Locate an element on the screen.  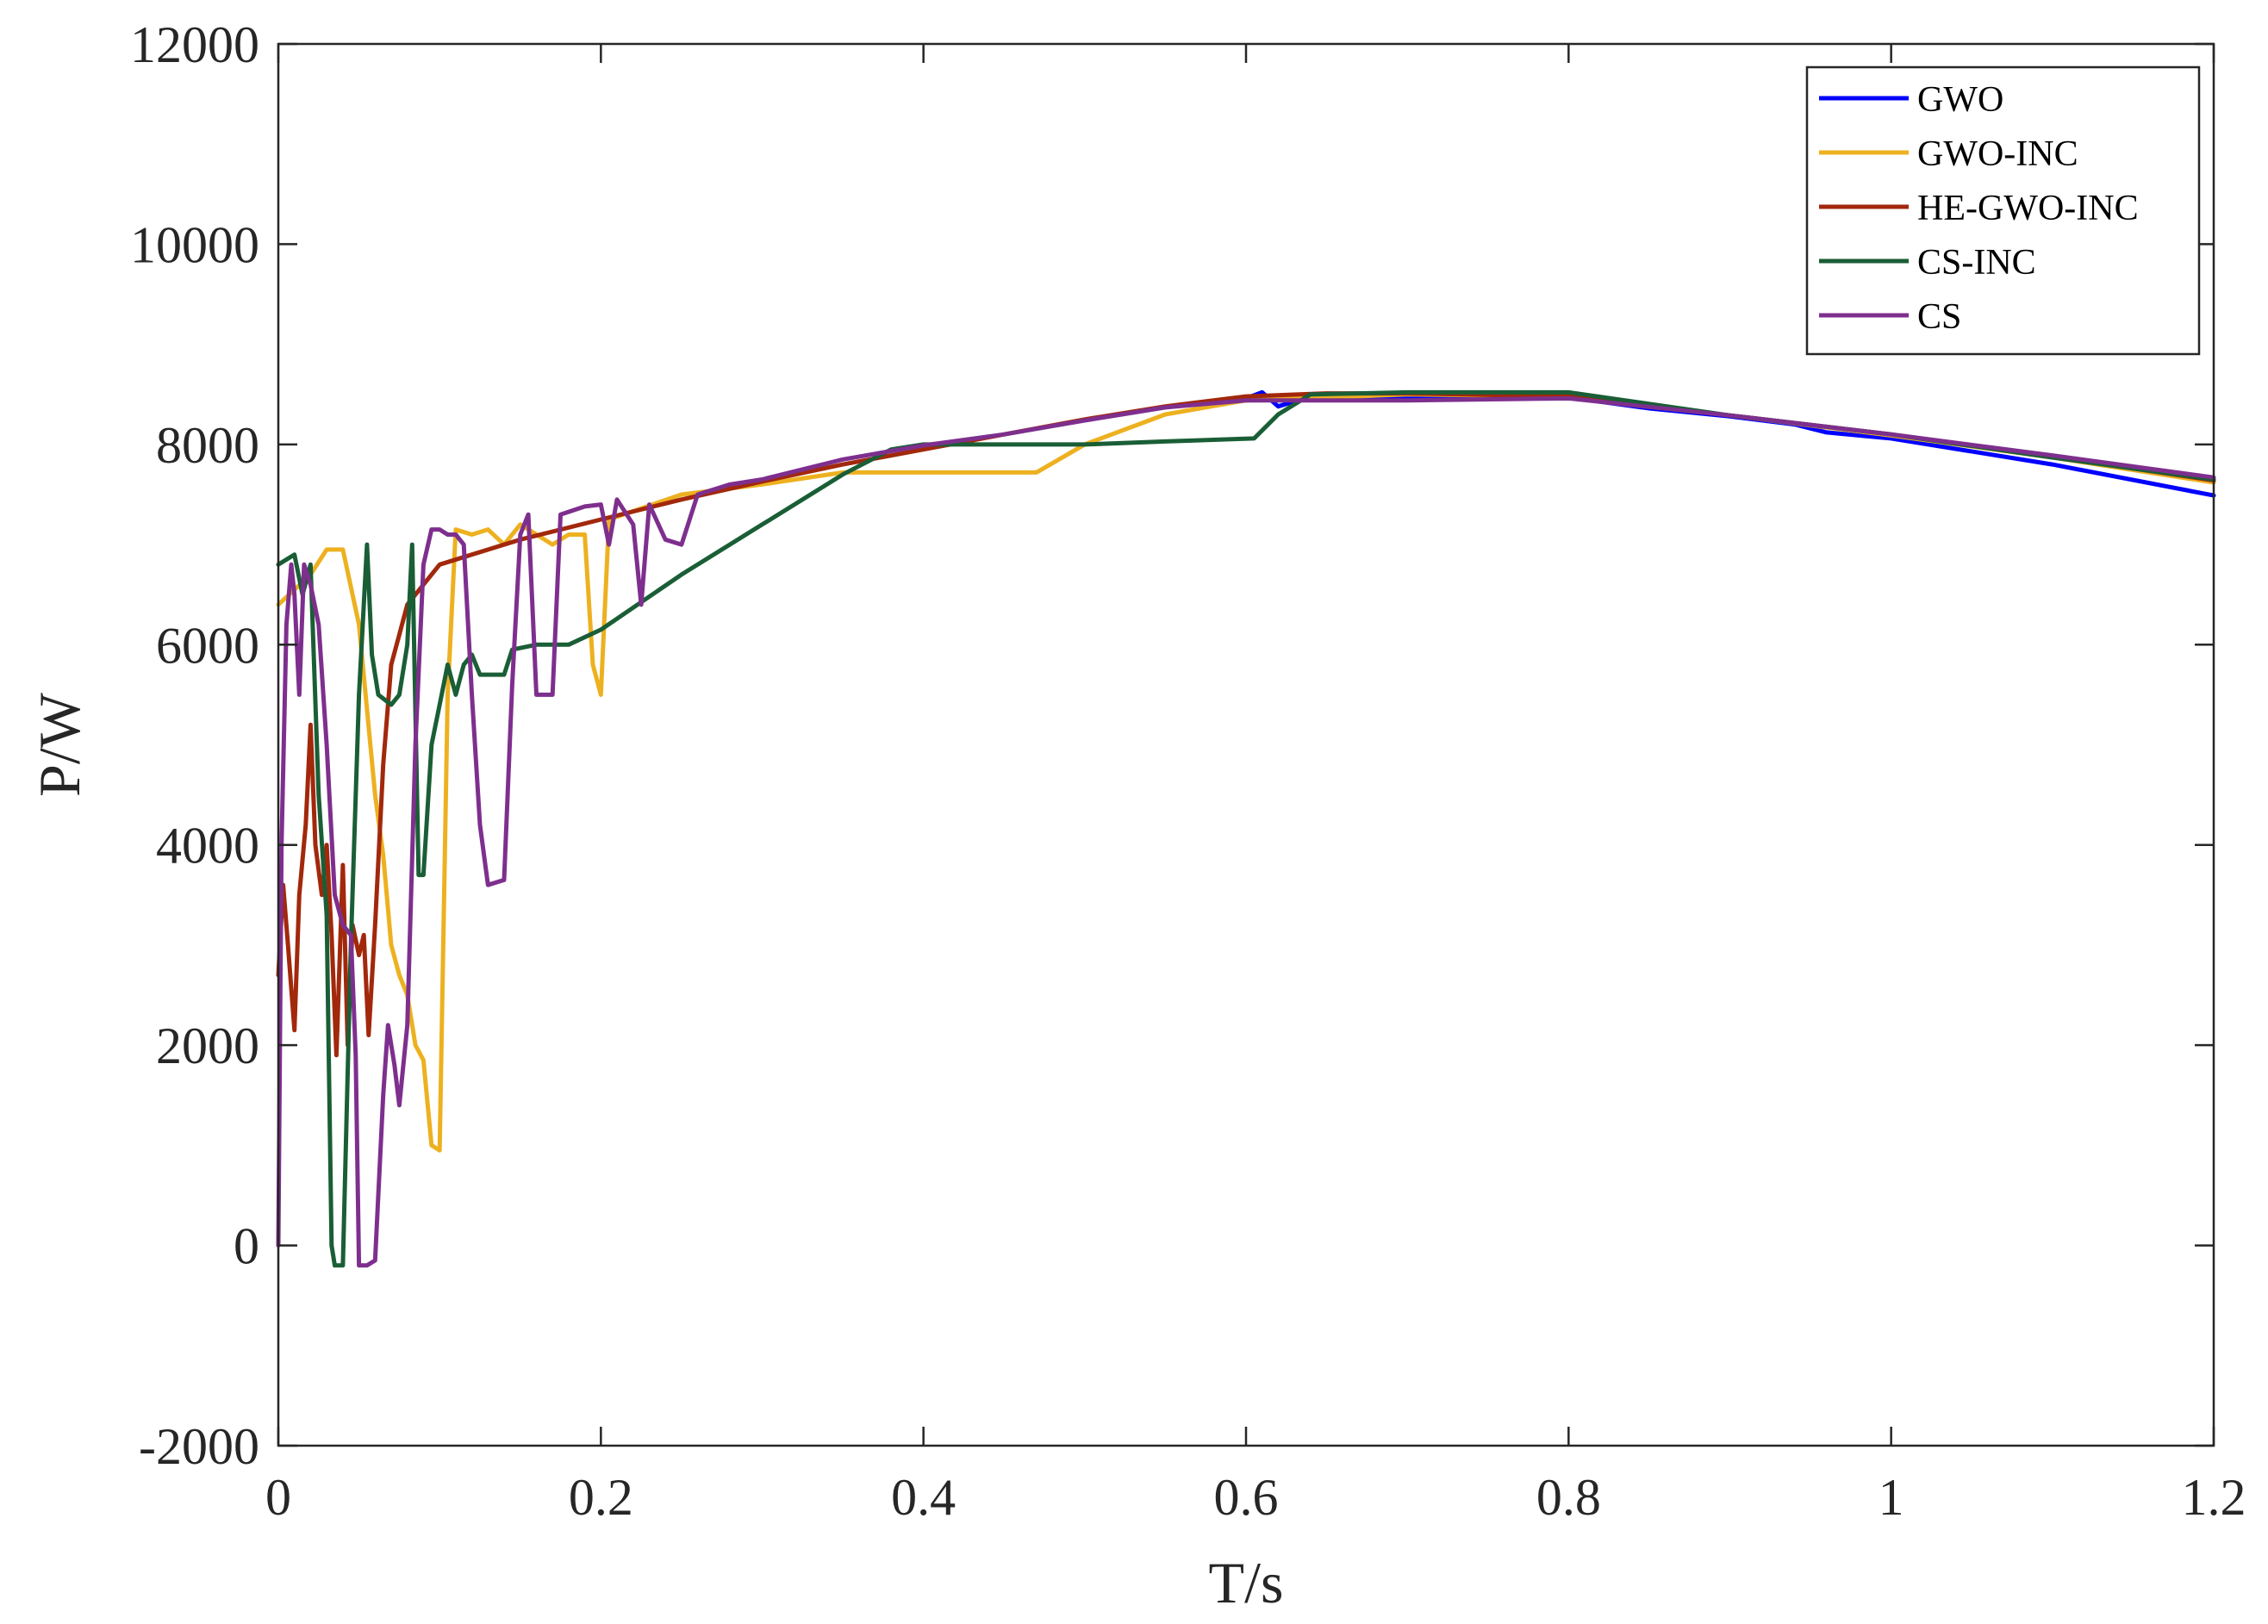
legend-label-gwo-inc: GWO-INC is located at coordinates (1997, 154).